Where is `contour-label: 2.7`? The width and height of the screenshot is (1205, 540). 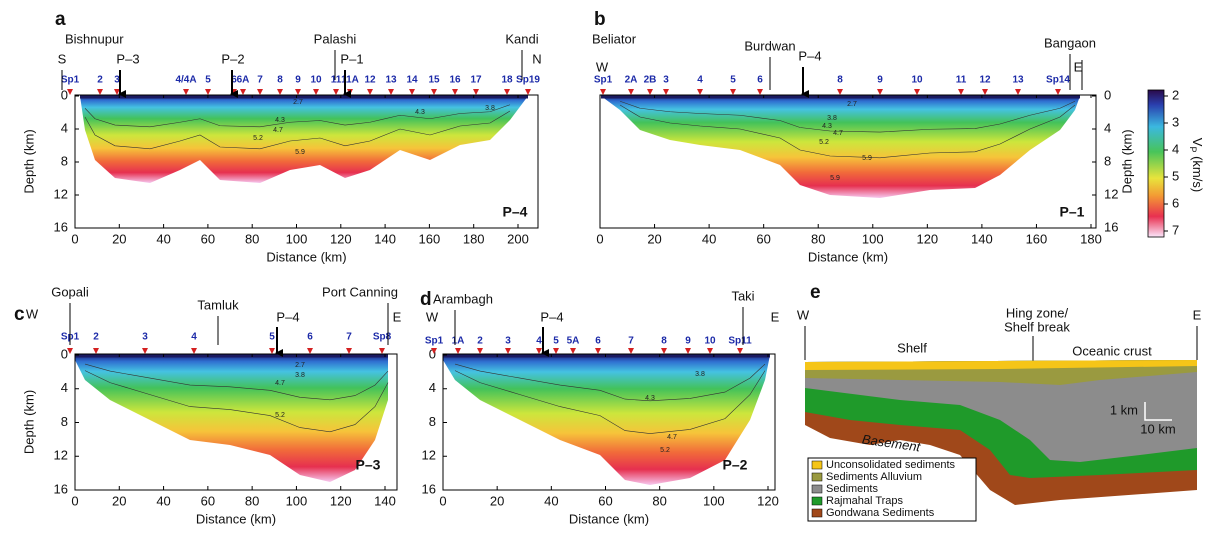 contour-label: 2.7 is located at coordinates (298, 102).